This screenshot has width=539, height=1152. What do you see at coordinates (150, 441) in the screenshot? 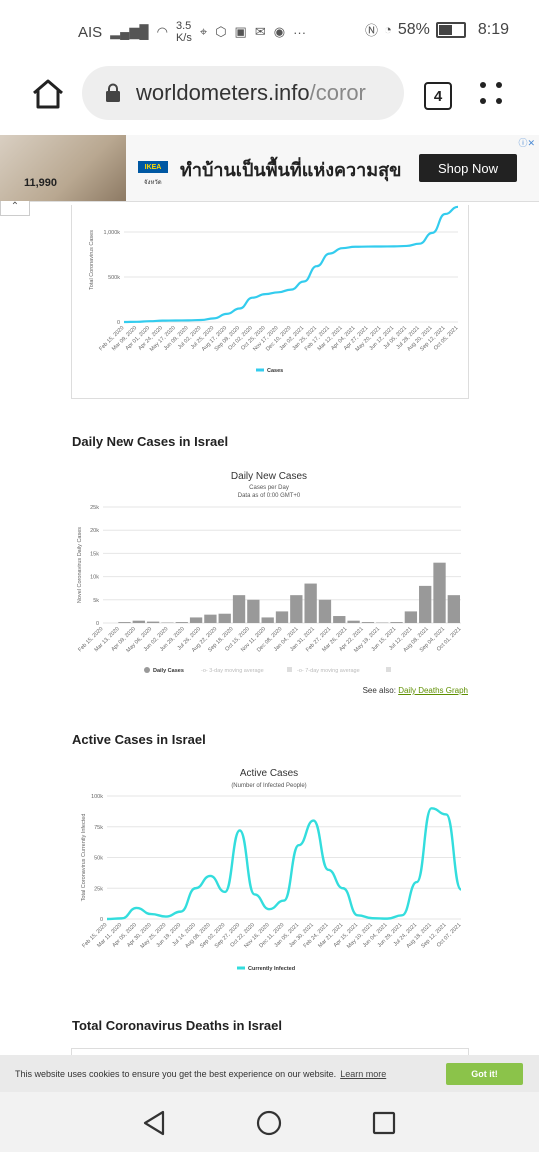
I see `daily-cases-title: Daily New Cases in Israel` at bounding box center [150, 441].